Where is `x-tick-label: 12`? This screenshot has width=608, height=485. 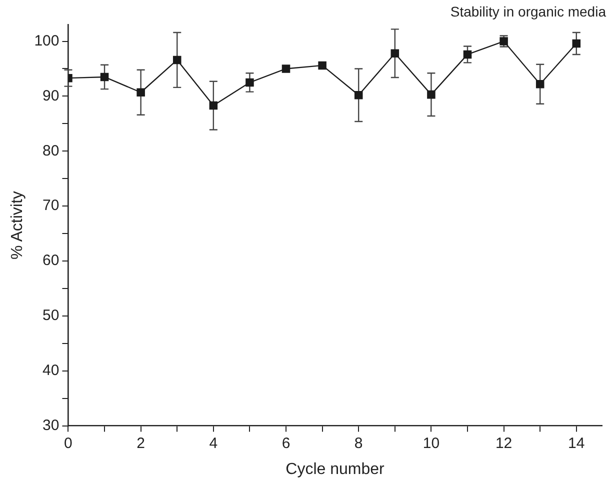
x-tick-label: 12 is located at coordinates (503, 443).